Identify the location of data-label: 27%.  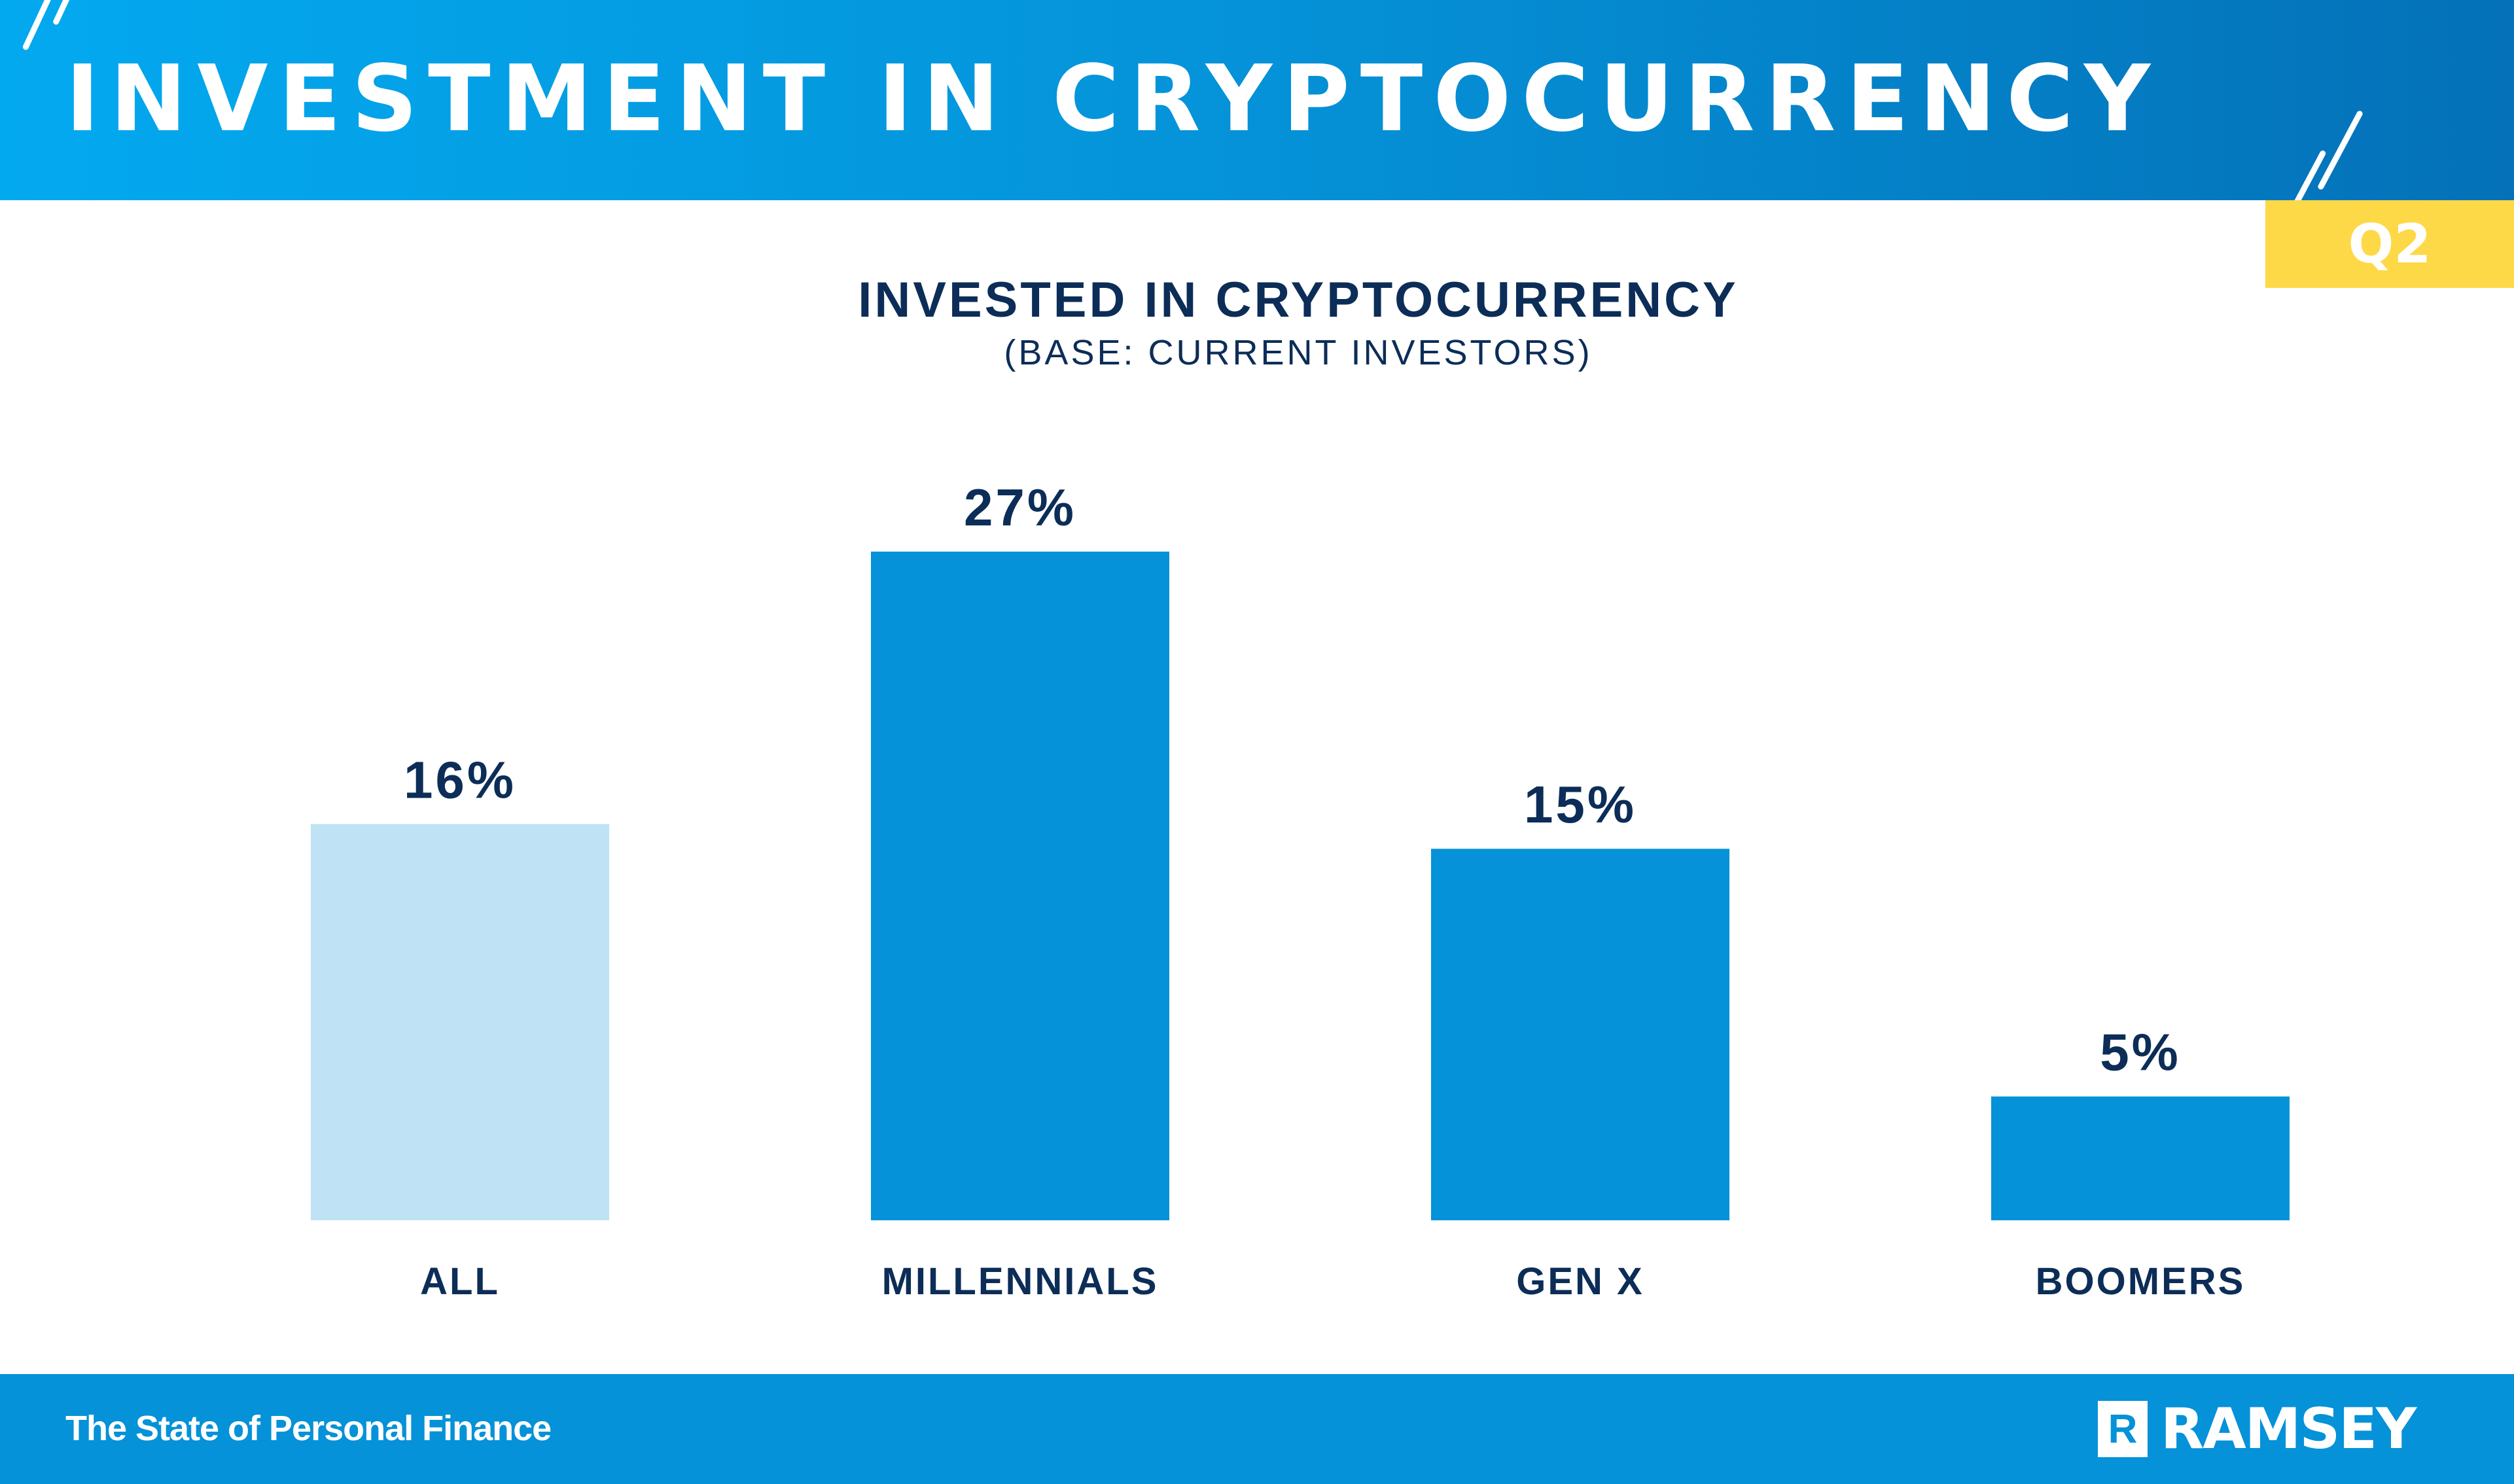
(1020, 508).